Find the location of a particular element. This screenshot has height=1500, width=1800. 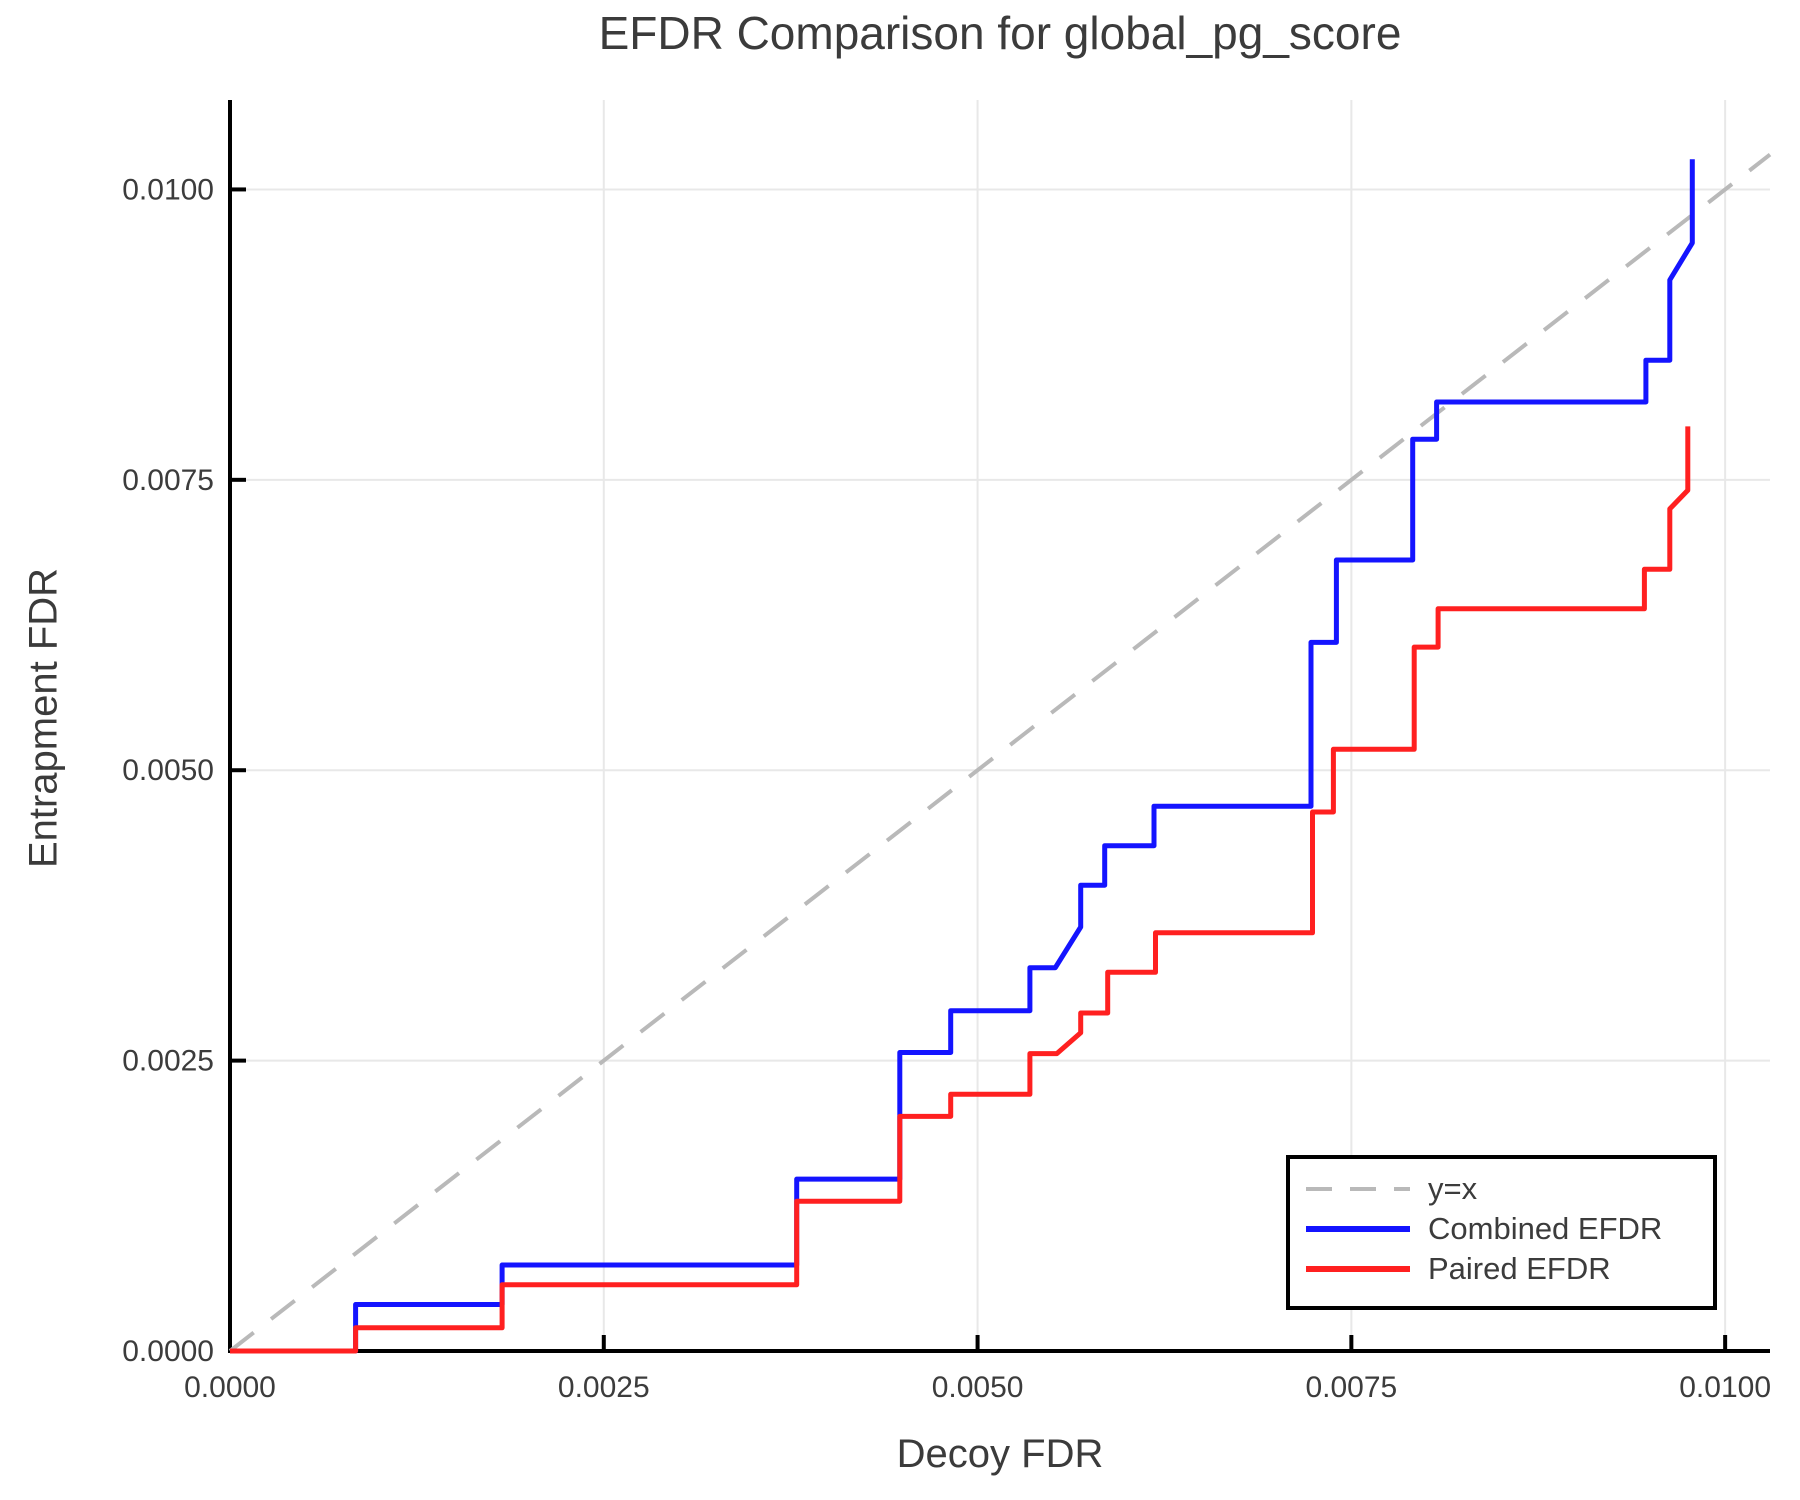

combined-efdr-line-swatch-icon is located at coordinates (1358, 1229).